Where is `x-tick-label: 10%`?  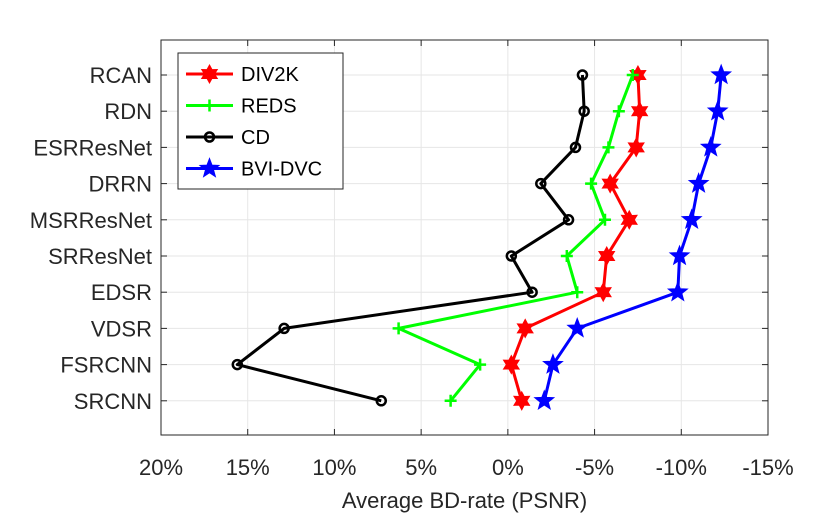 x-tick-label: 10% is located at coordinates (334, 467).